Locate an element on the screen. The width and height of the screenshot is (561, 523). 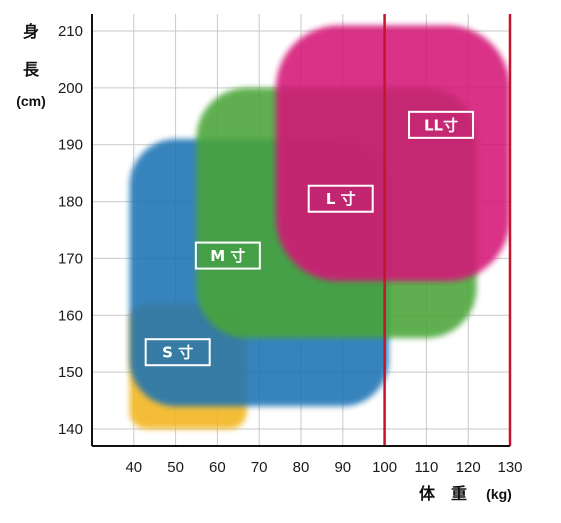
y-tick-210: 210 is located at coordinates (70, 31).